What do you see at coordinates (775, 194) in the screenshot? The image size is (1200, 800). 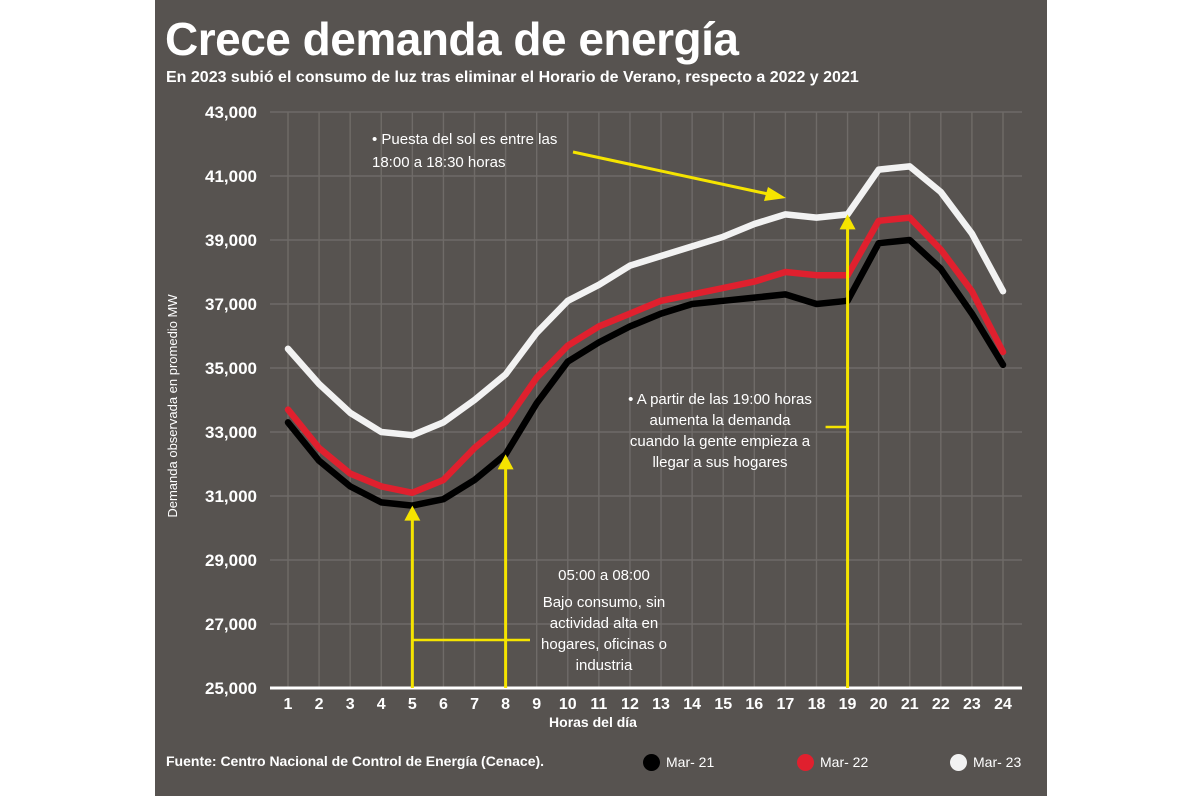 I see `arrow-sunset-head` at bounding box center [775, 194].